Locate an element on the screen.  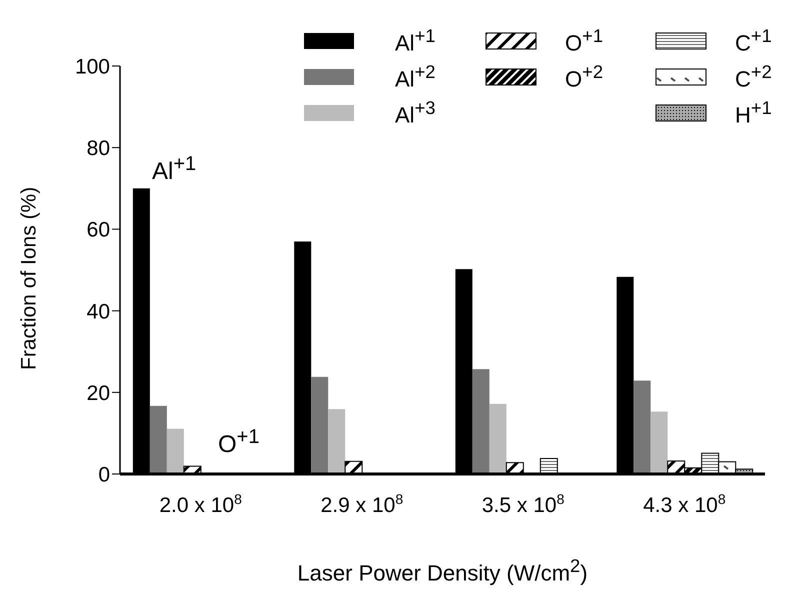
x-axis-title: Laser Power Density (W/cm$^{2}$) is located at coordinates (442, 570).